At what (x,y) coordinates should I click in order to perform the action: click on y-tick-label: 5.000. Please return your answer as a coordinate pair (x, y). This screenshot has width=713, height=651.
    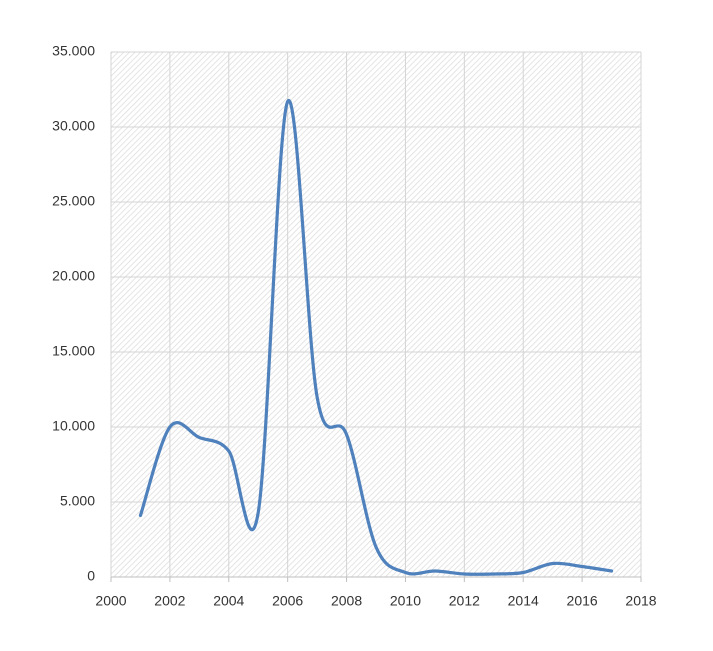
    Looking at the image, I should click on (77, 501).